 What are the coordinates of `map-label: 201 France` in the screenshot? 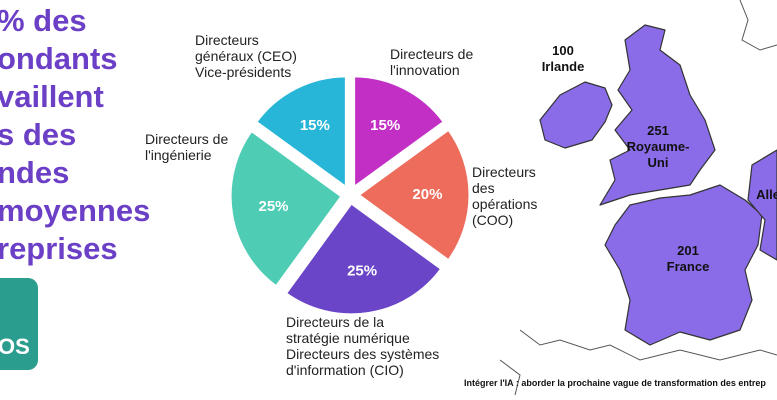 It's located at (688, 259).